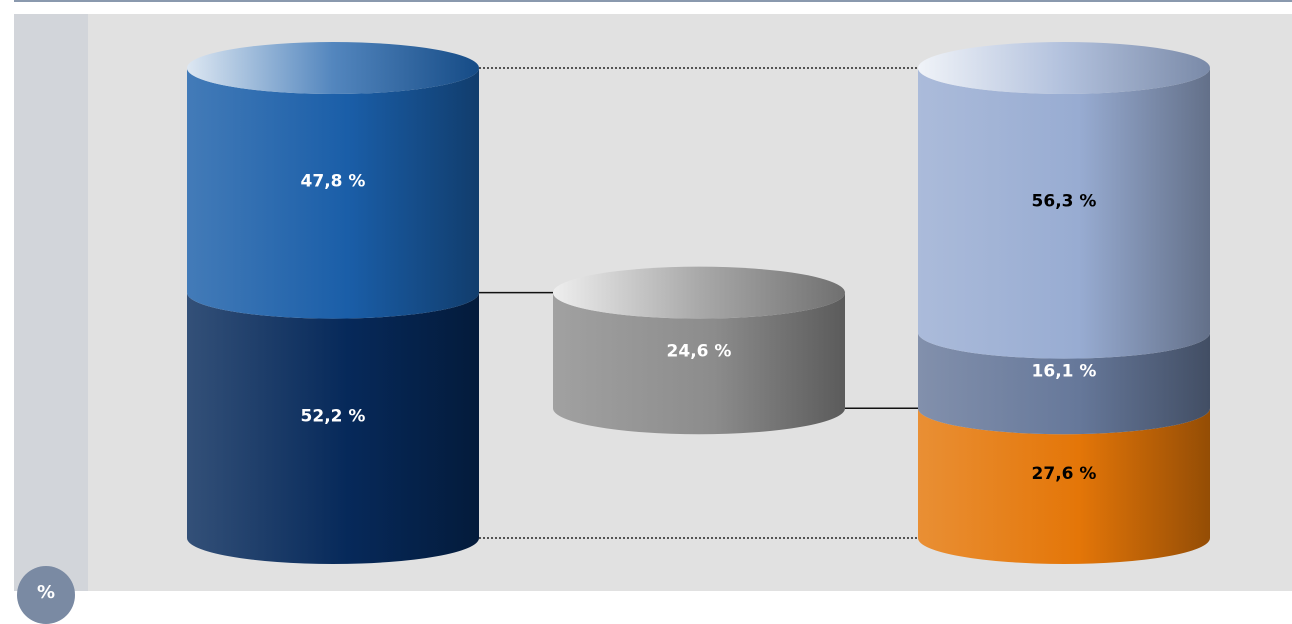 The width and height of the screenshot is (1292, 624). I want to click on segment-label-0-0: 52,2 %, so click(333, 416).